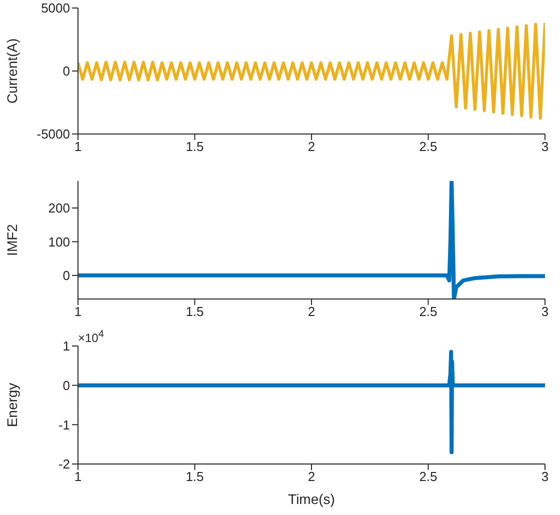  Describe the element at coordinates (64, 424) in the screenshot. I see `y-tick-label: -1` at that location.